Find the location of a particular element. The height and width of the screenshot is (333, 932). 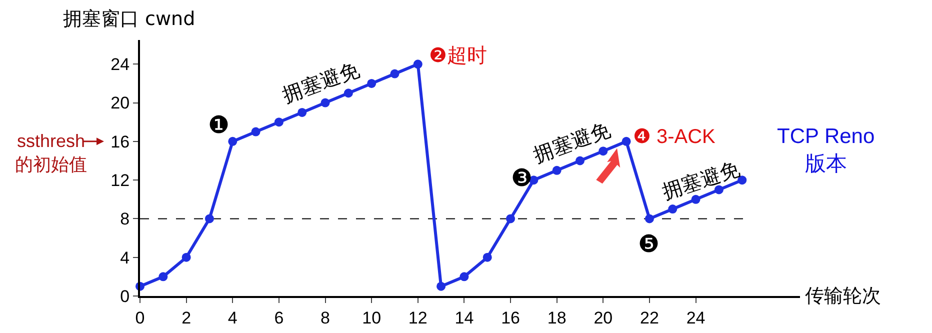

x-tick-label: 18 is located at coordinates (556, 318).